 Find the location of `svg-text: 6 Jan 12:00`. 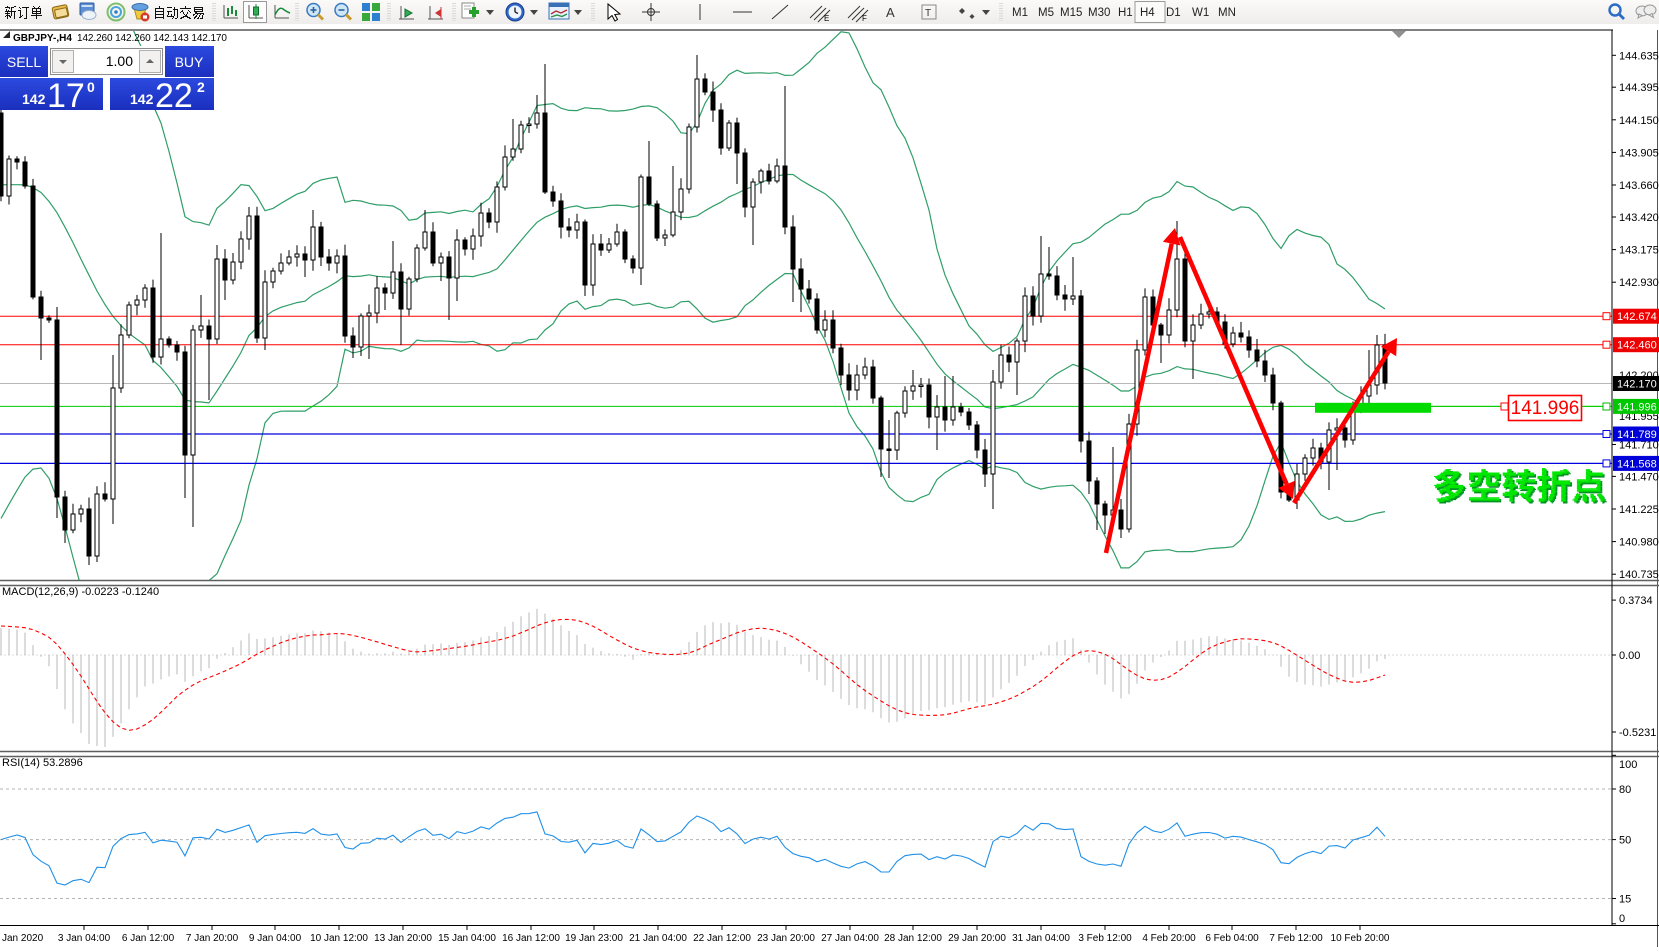

svg-text: 6 Jan 12:00 is located at coordinates (148, 938).